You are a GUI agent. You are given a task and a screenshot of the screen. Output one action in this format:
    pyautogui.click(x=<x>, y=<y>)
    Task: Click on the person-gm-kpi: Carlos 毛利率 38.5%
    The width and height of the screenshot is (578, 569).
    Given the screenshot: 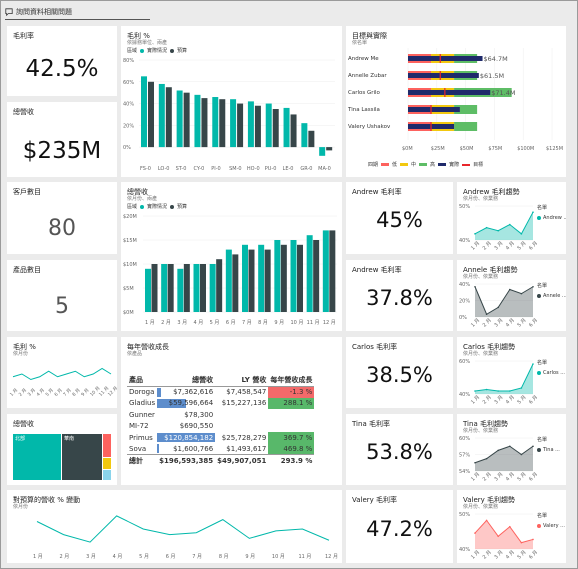 What is the action you would take?
    pyautogui.click(x=399, y=372)
    